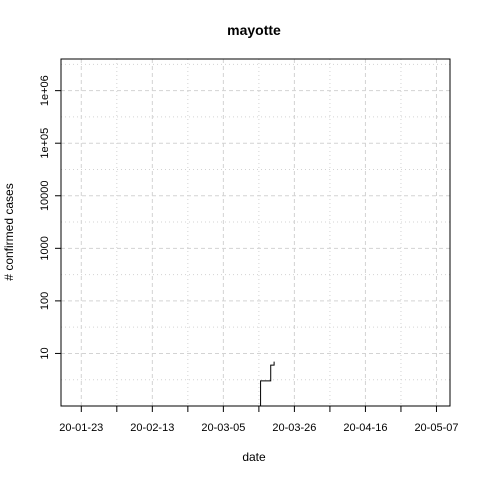 This screenshot has width=480, height=480. What do you see at coordinates (45, 143) in the screenshot?
I see `y-tick-label: 1e+05` at bounding box center [45, 143].